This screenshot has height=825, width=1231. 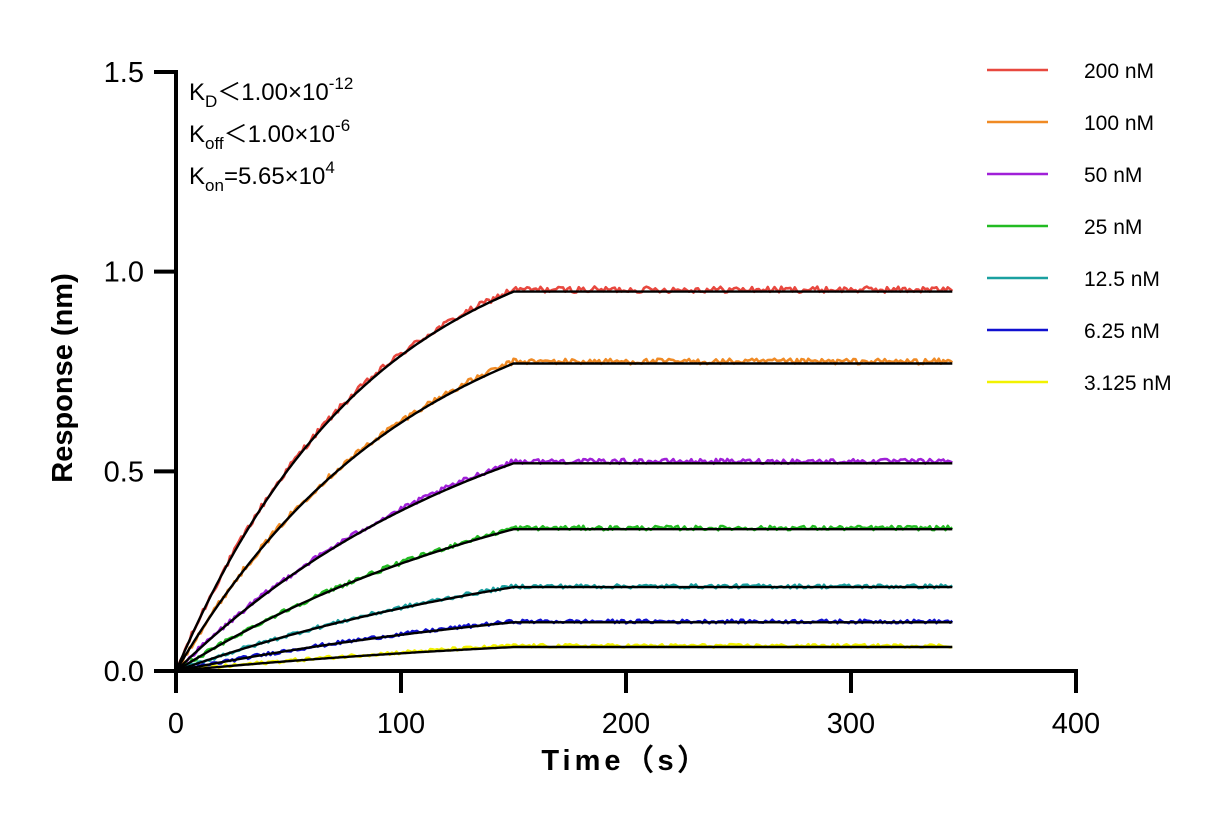 I want to click on legend-label: 50 nM, so click(x=1113, y=175).